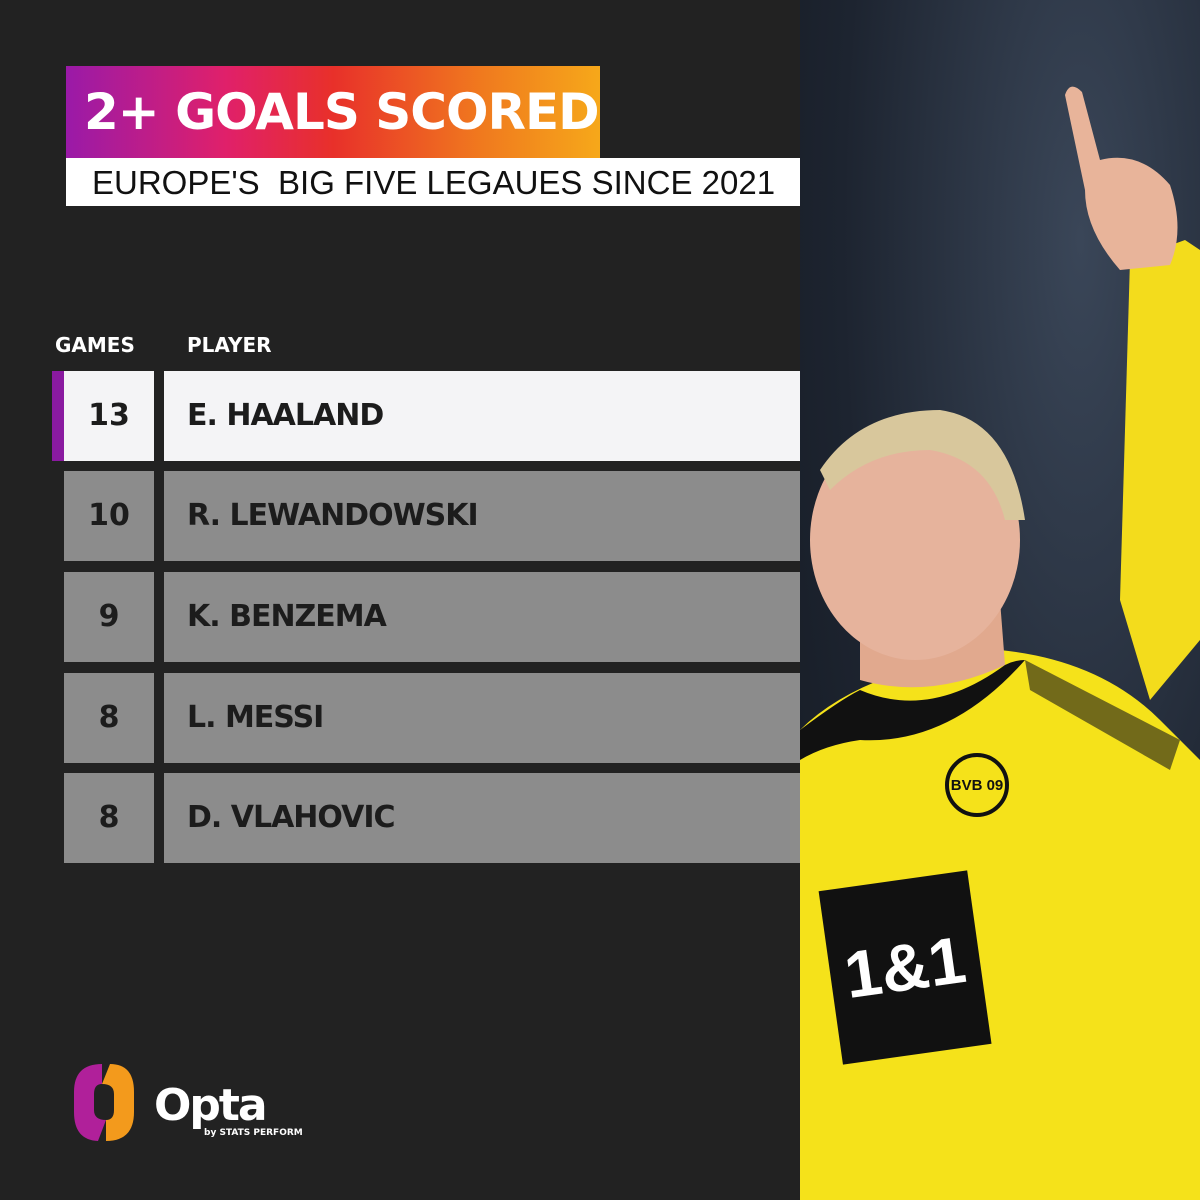 The width and height of the screenshot is (1200, 1200). Describe the element at coordinates (482, 818) in the screenshot. I see `player-cell: D. VLAHOVIC` at that location.